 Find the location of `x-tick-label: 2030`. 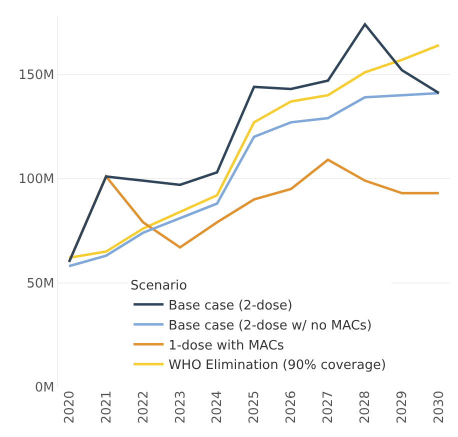

x-tick-label: 2030 is located at coordinates (440, 407).